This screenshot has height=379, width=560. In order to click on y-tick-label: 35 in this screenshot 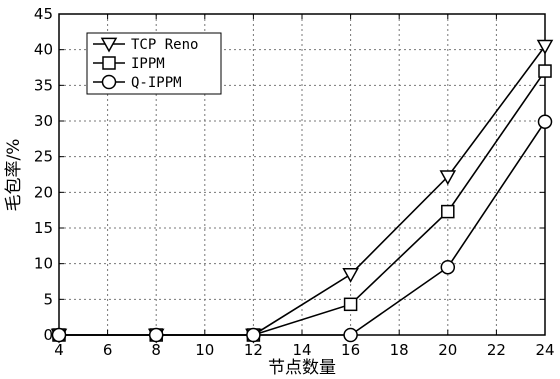, I will do `click(43, 85)`.